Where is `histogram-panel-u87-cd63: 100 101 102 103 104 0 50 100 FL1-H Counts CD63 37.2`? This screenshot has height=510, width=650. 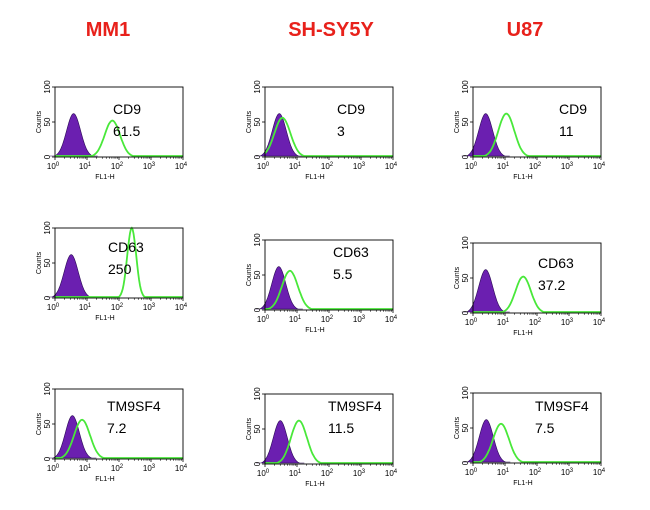
histogram-panel-u87-cd63: 100 101 102 103 104 0 50 100 FL1-H Counts CD63 37.2 is located at coordinates (530, 286).